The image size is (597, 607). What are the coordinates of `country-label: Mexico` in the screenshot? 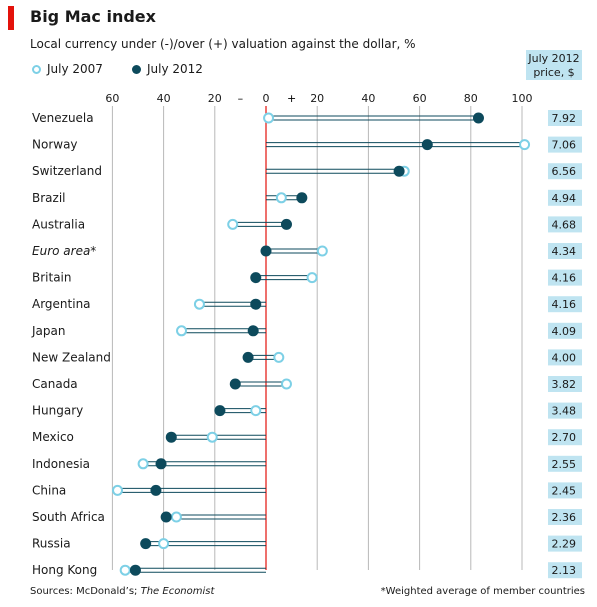 It's located at (53, 437).